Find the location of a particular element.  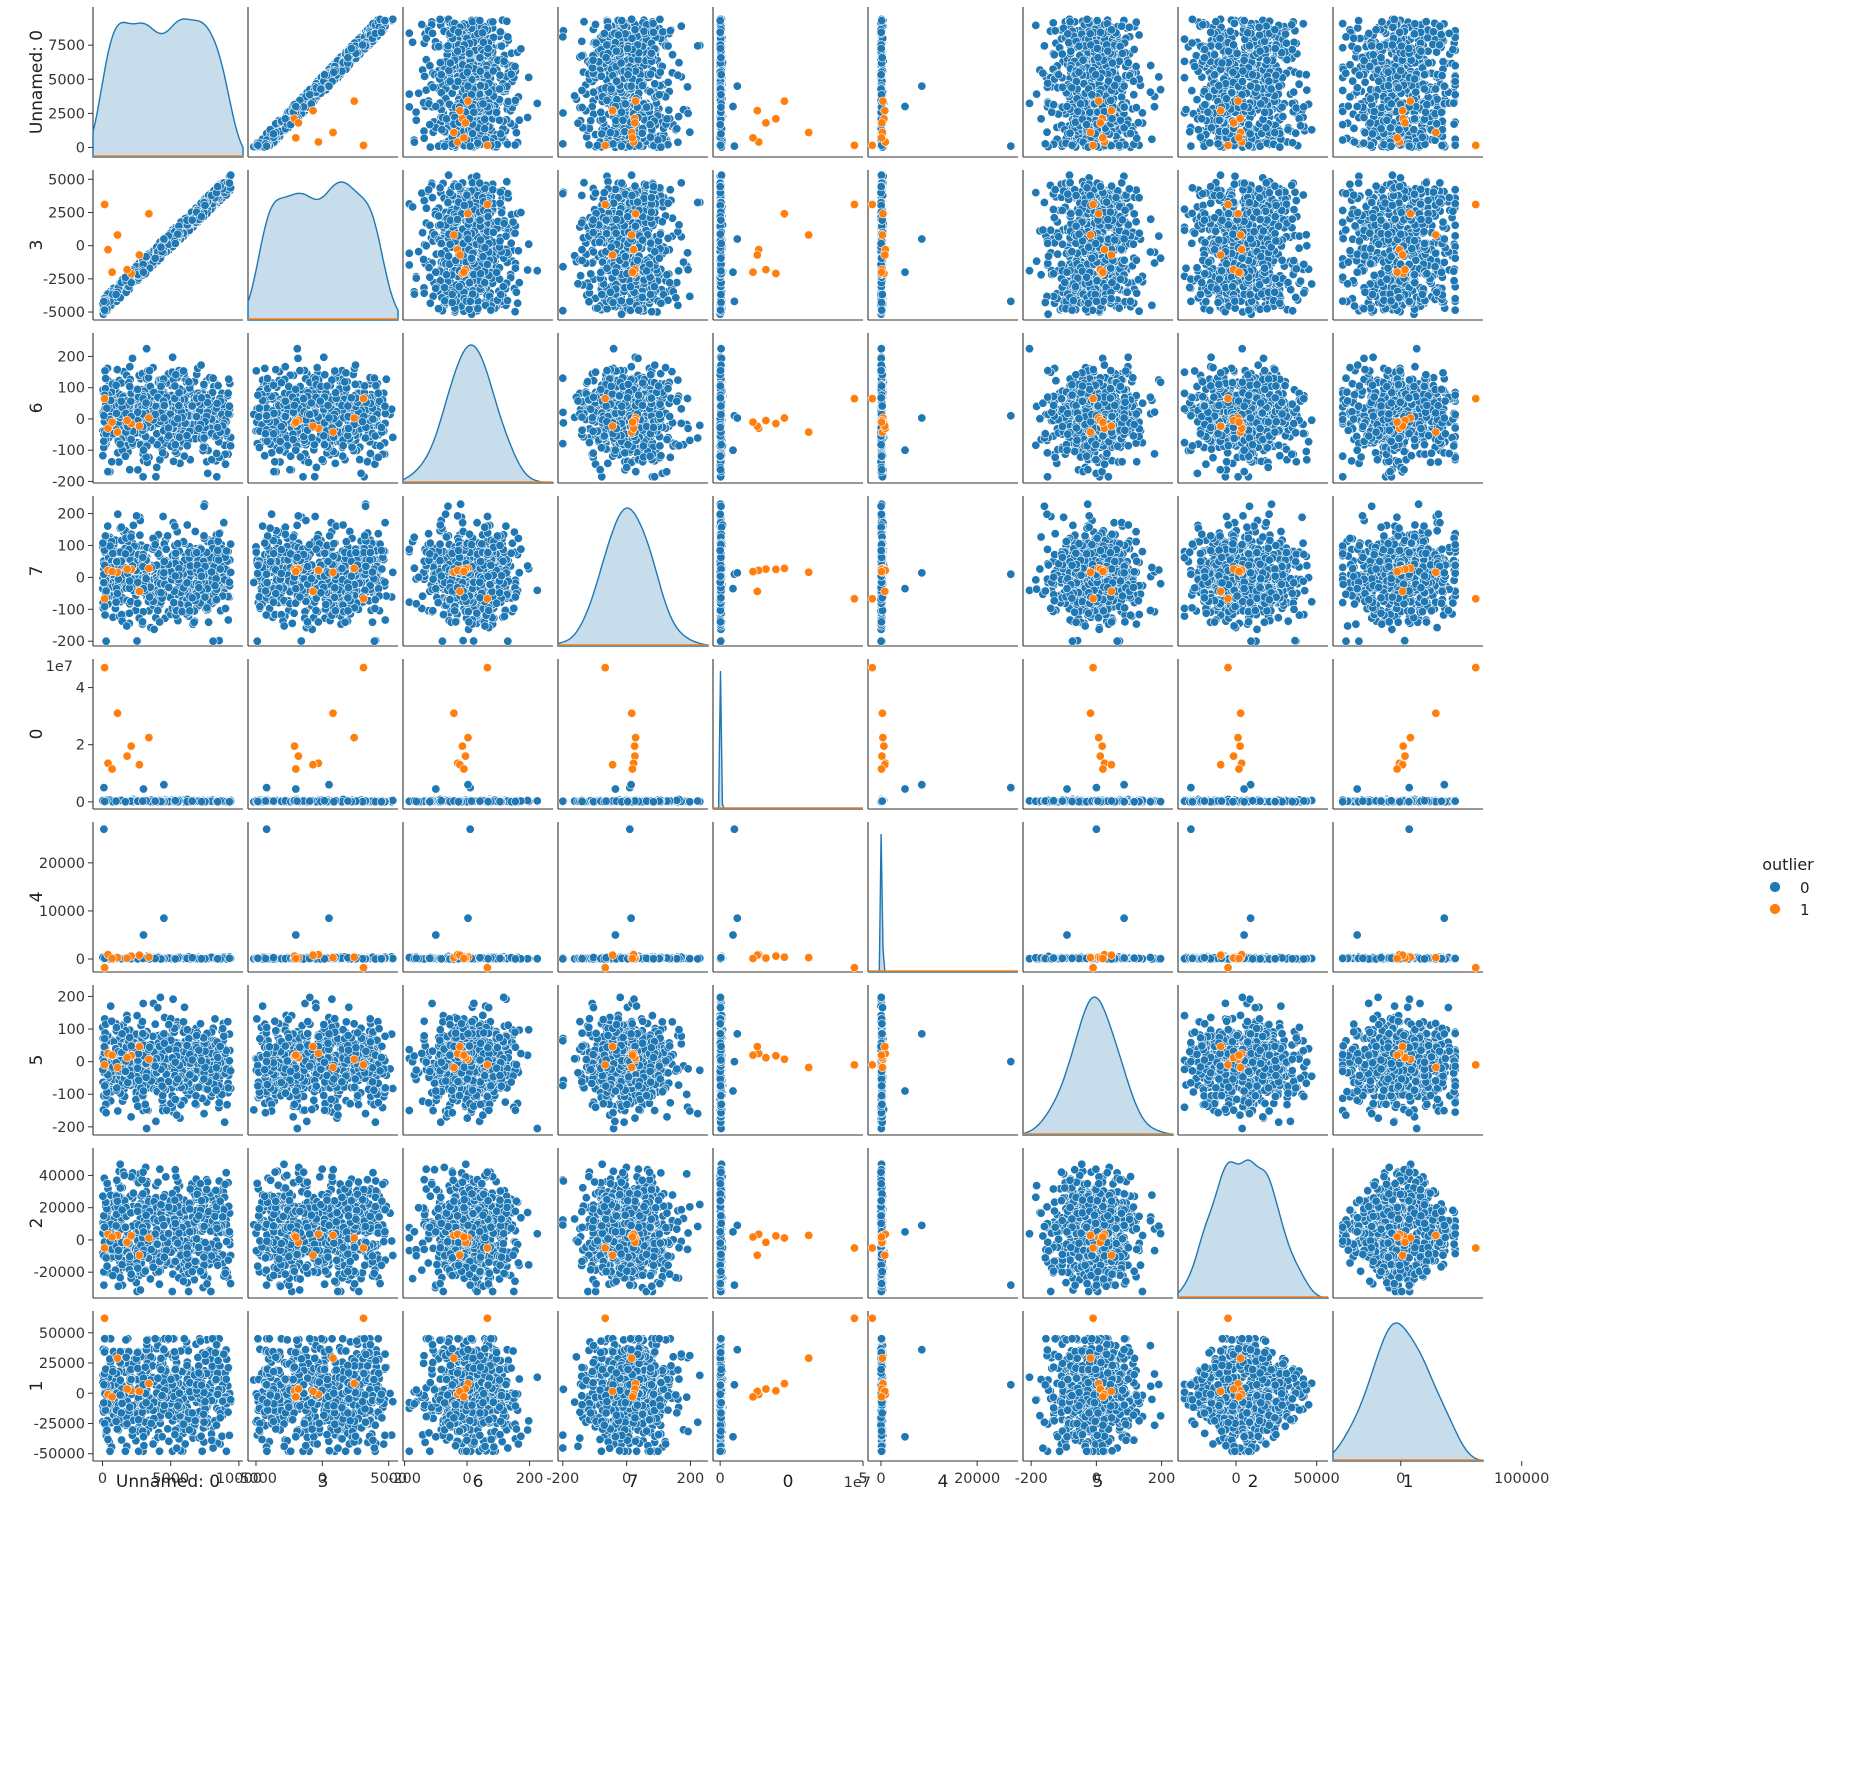

panel-0-0: 0250050007500 is located at coordinates (145, 82).